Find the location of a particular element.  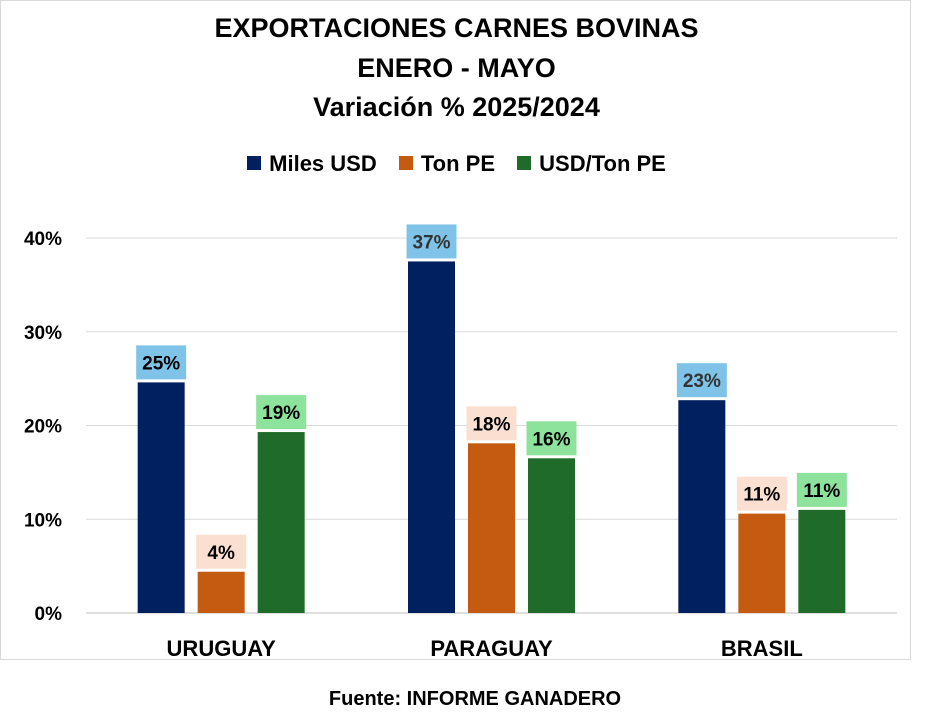

data-label: 19% is located at coordinates (281, 413).